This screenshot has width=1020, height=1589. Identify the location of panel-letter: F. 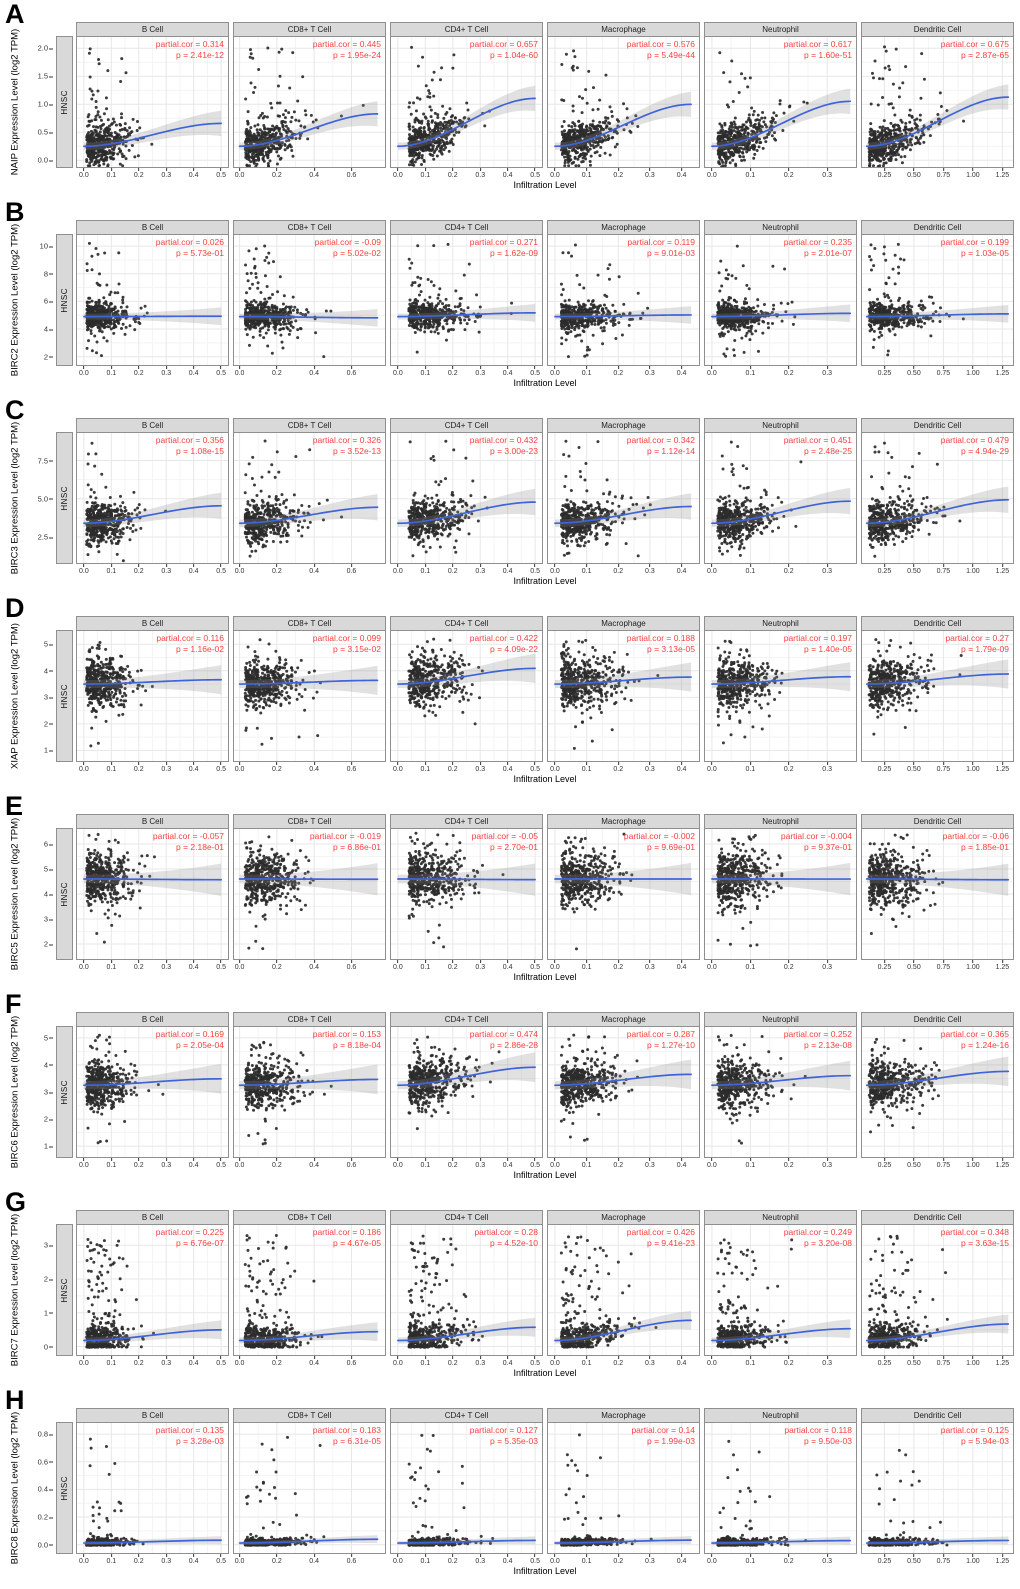
(13, 1004).